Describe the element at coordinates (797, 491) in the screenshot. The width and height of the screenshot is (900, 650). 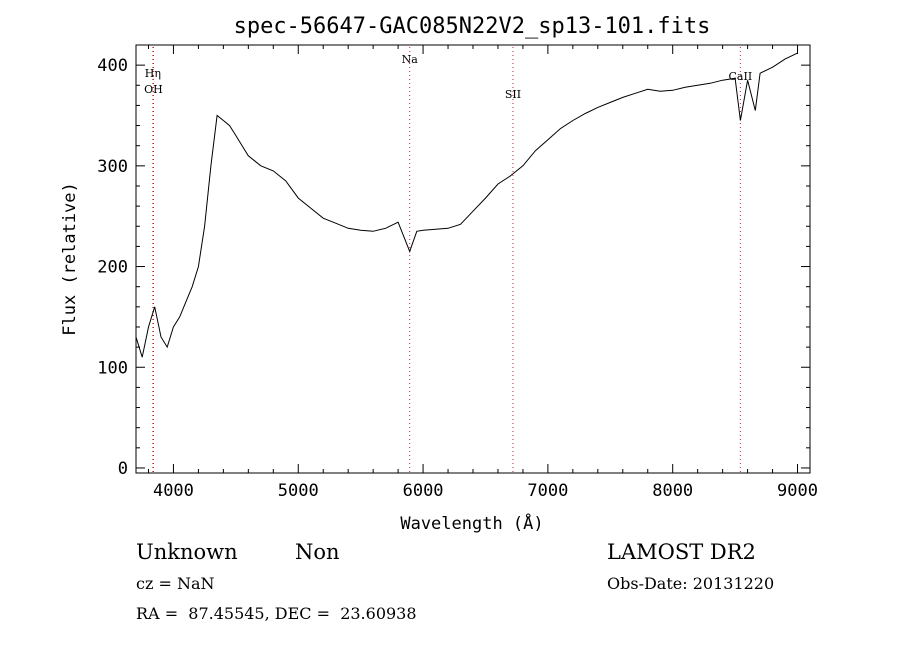
I see `x-tick-label: 9000` at that location.